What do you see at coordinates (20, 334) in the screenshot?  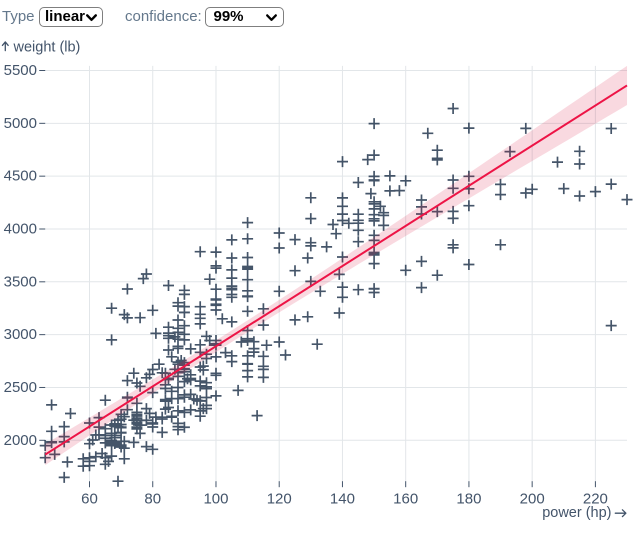 I see `svg-text: 3000` at bounding box center [20, 334].